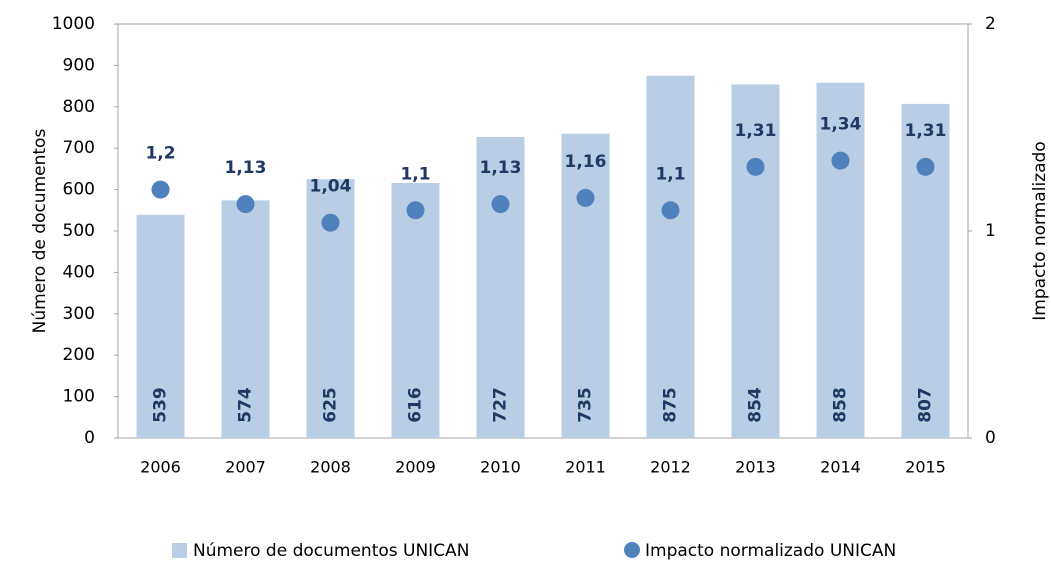  What do you see at coordinates (79, 272) in the screenshot?
I see `y-tick-label: 400` at bounding box center [79, 272].